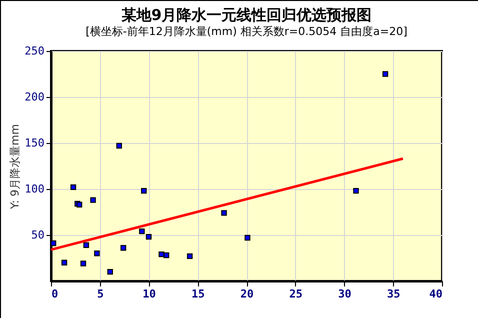 The image size is (480, 320). Describe the element at coordinates (34, 97) in the screenshot. I see `y-tick-label: 200` at that location.